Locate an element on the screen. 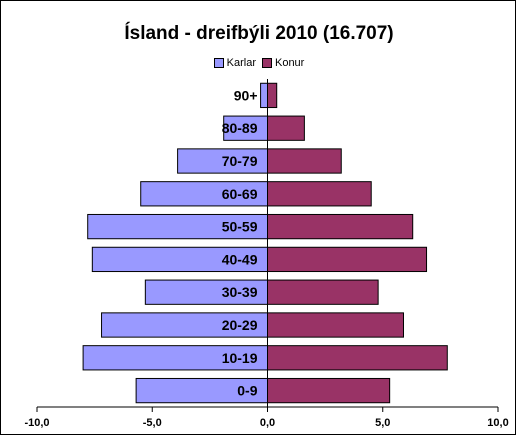 Image resolution: width=516 pixels, height=436 pixels. bar-men-90+ is located at coordinates (264, 95).